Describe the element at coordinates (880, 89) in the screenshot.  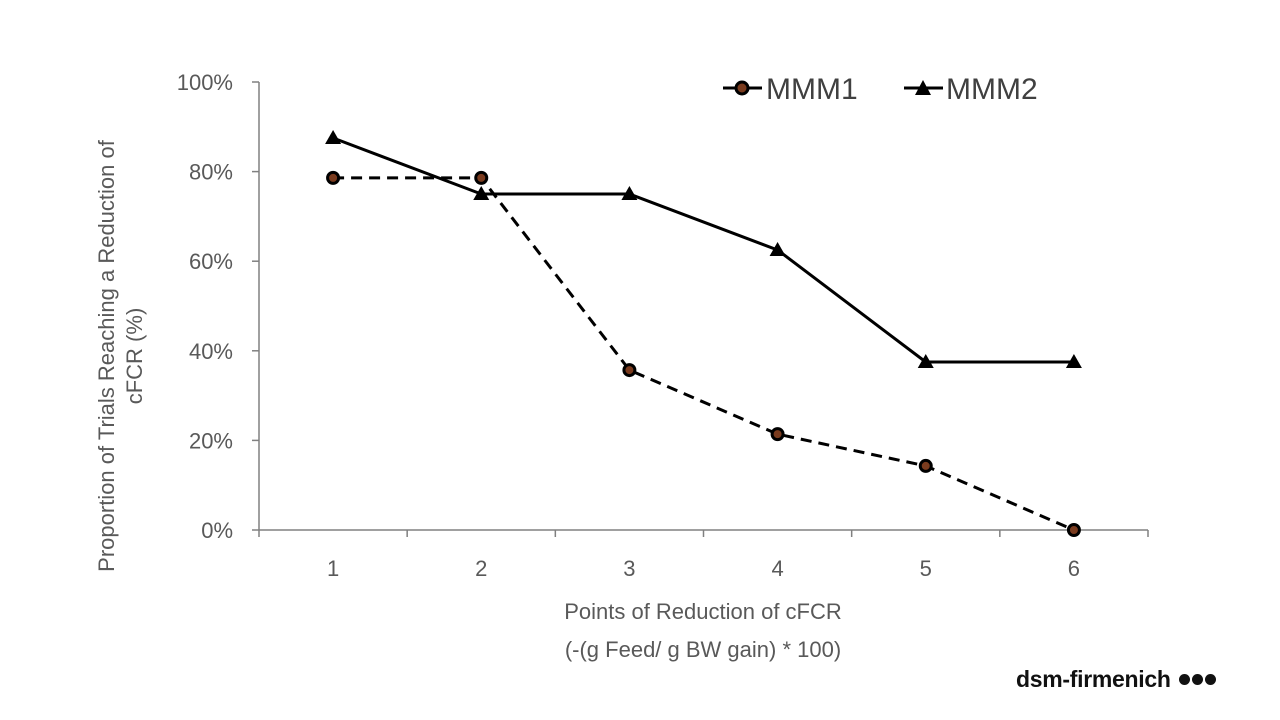
I see `legend: MMM1 MMM2` at that location.